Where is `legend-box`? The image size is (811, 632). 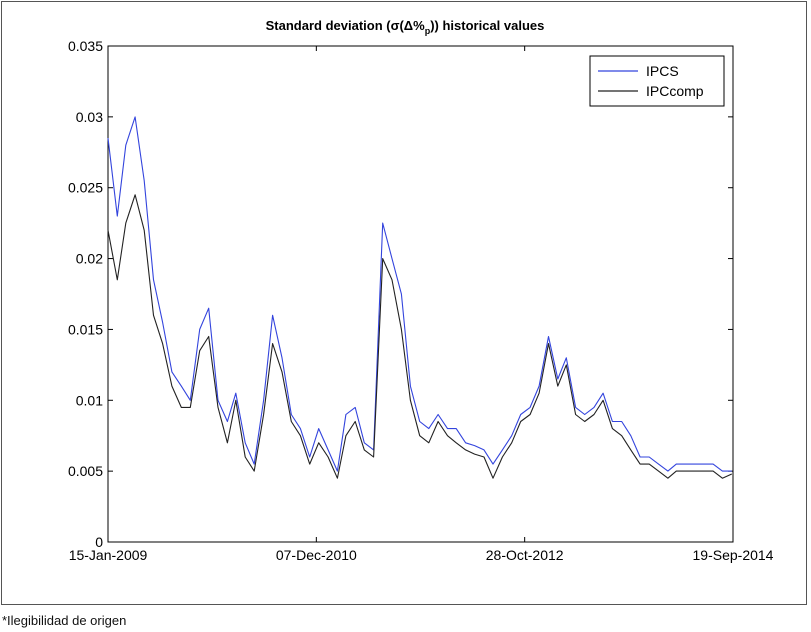 legend-box is located at coordinates (657, 81).